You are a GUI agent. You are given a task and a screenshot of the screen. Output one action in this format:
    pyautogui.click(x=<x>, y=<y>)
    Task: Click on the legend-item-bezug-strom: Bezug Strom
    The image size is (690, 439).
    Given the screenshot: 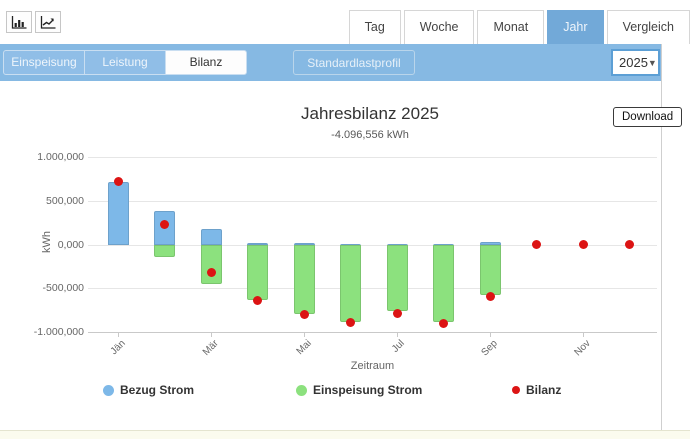 What is the action you would take?
    pyautogui.click(x=148, y=390)
    